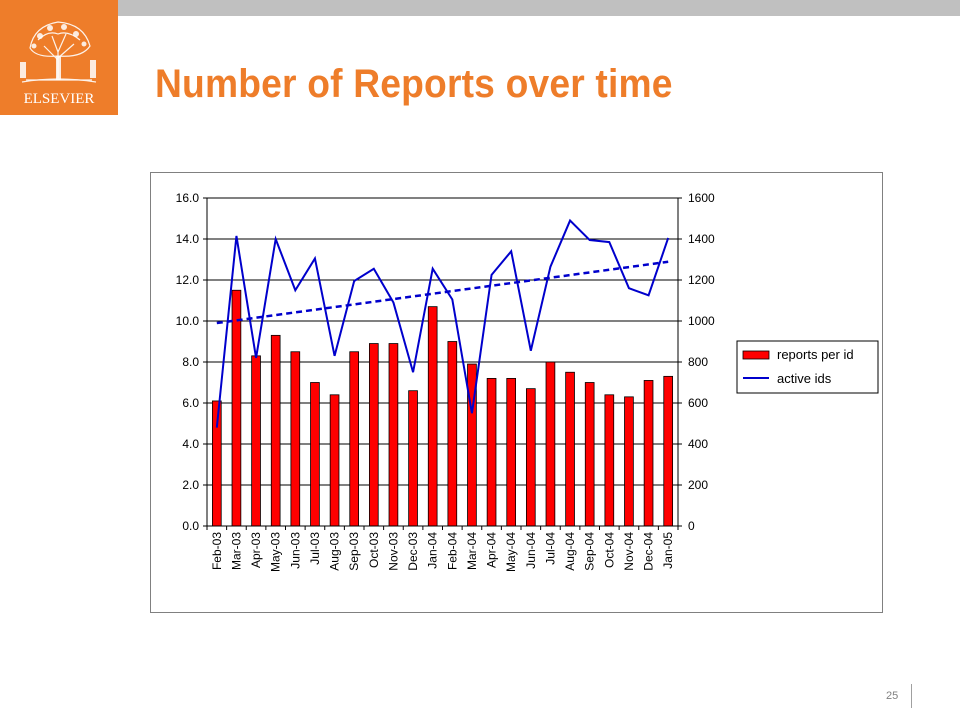  What do you see at coordinates (698, 485) in the screenshot?
I see `y-right-tick-label: 200` at bounding box center [698, 485].